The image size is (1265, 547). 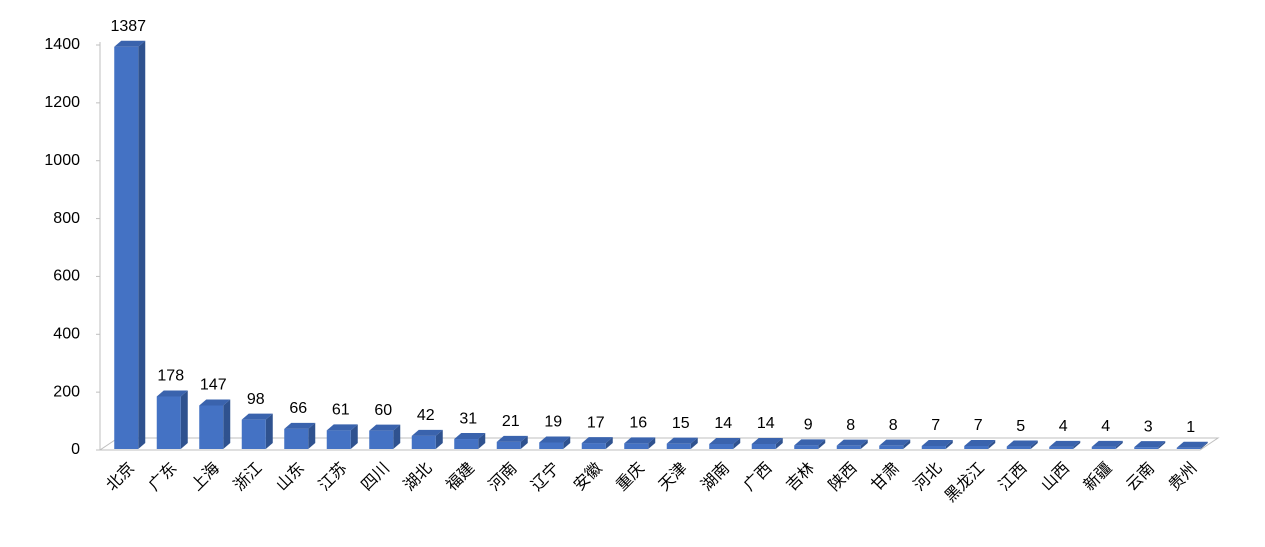 I want to click on x-tick-label: 广东, so click(x=162, y=476).